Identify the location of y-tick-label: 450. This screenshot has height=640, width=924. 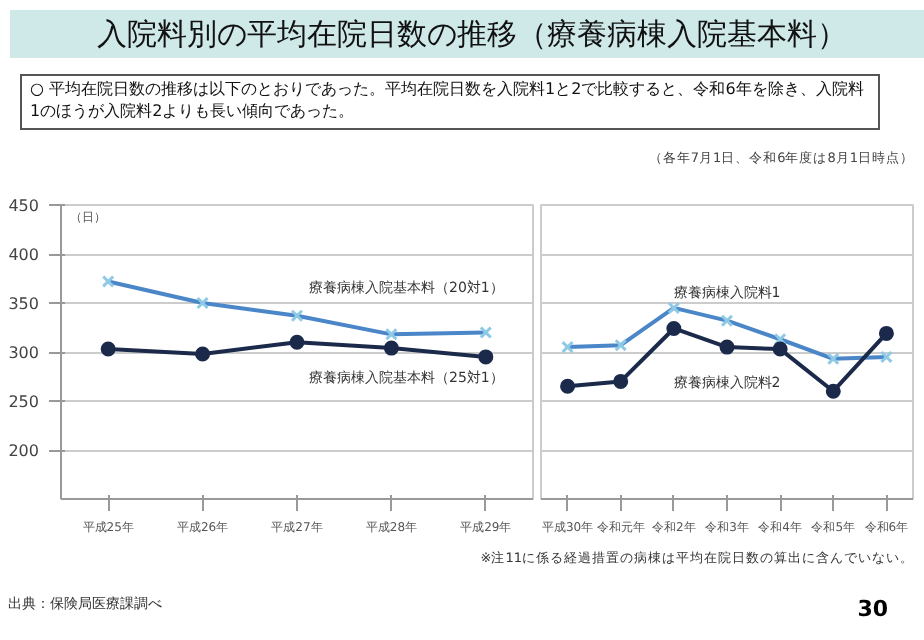
(24, 206).